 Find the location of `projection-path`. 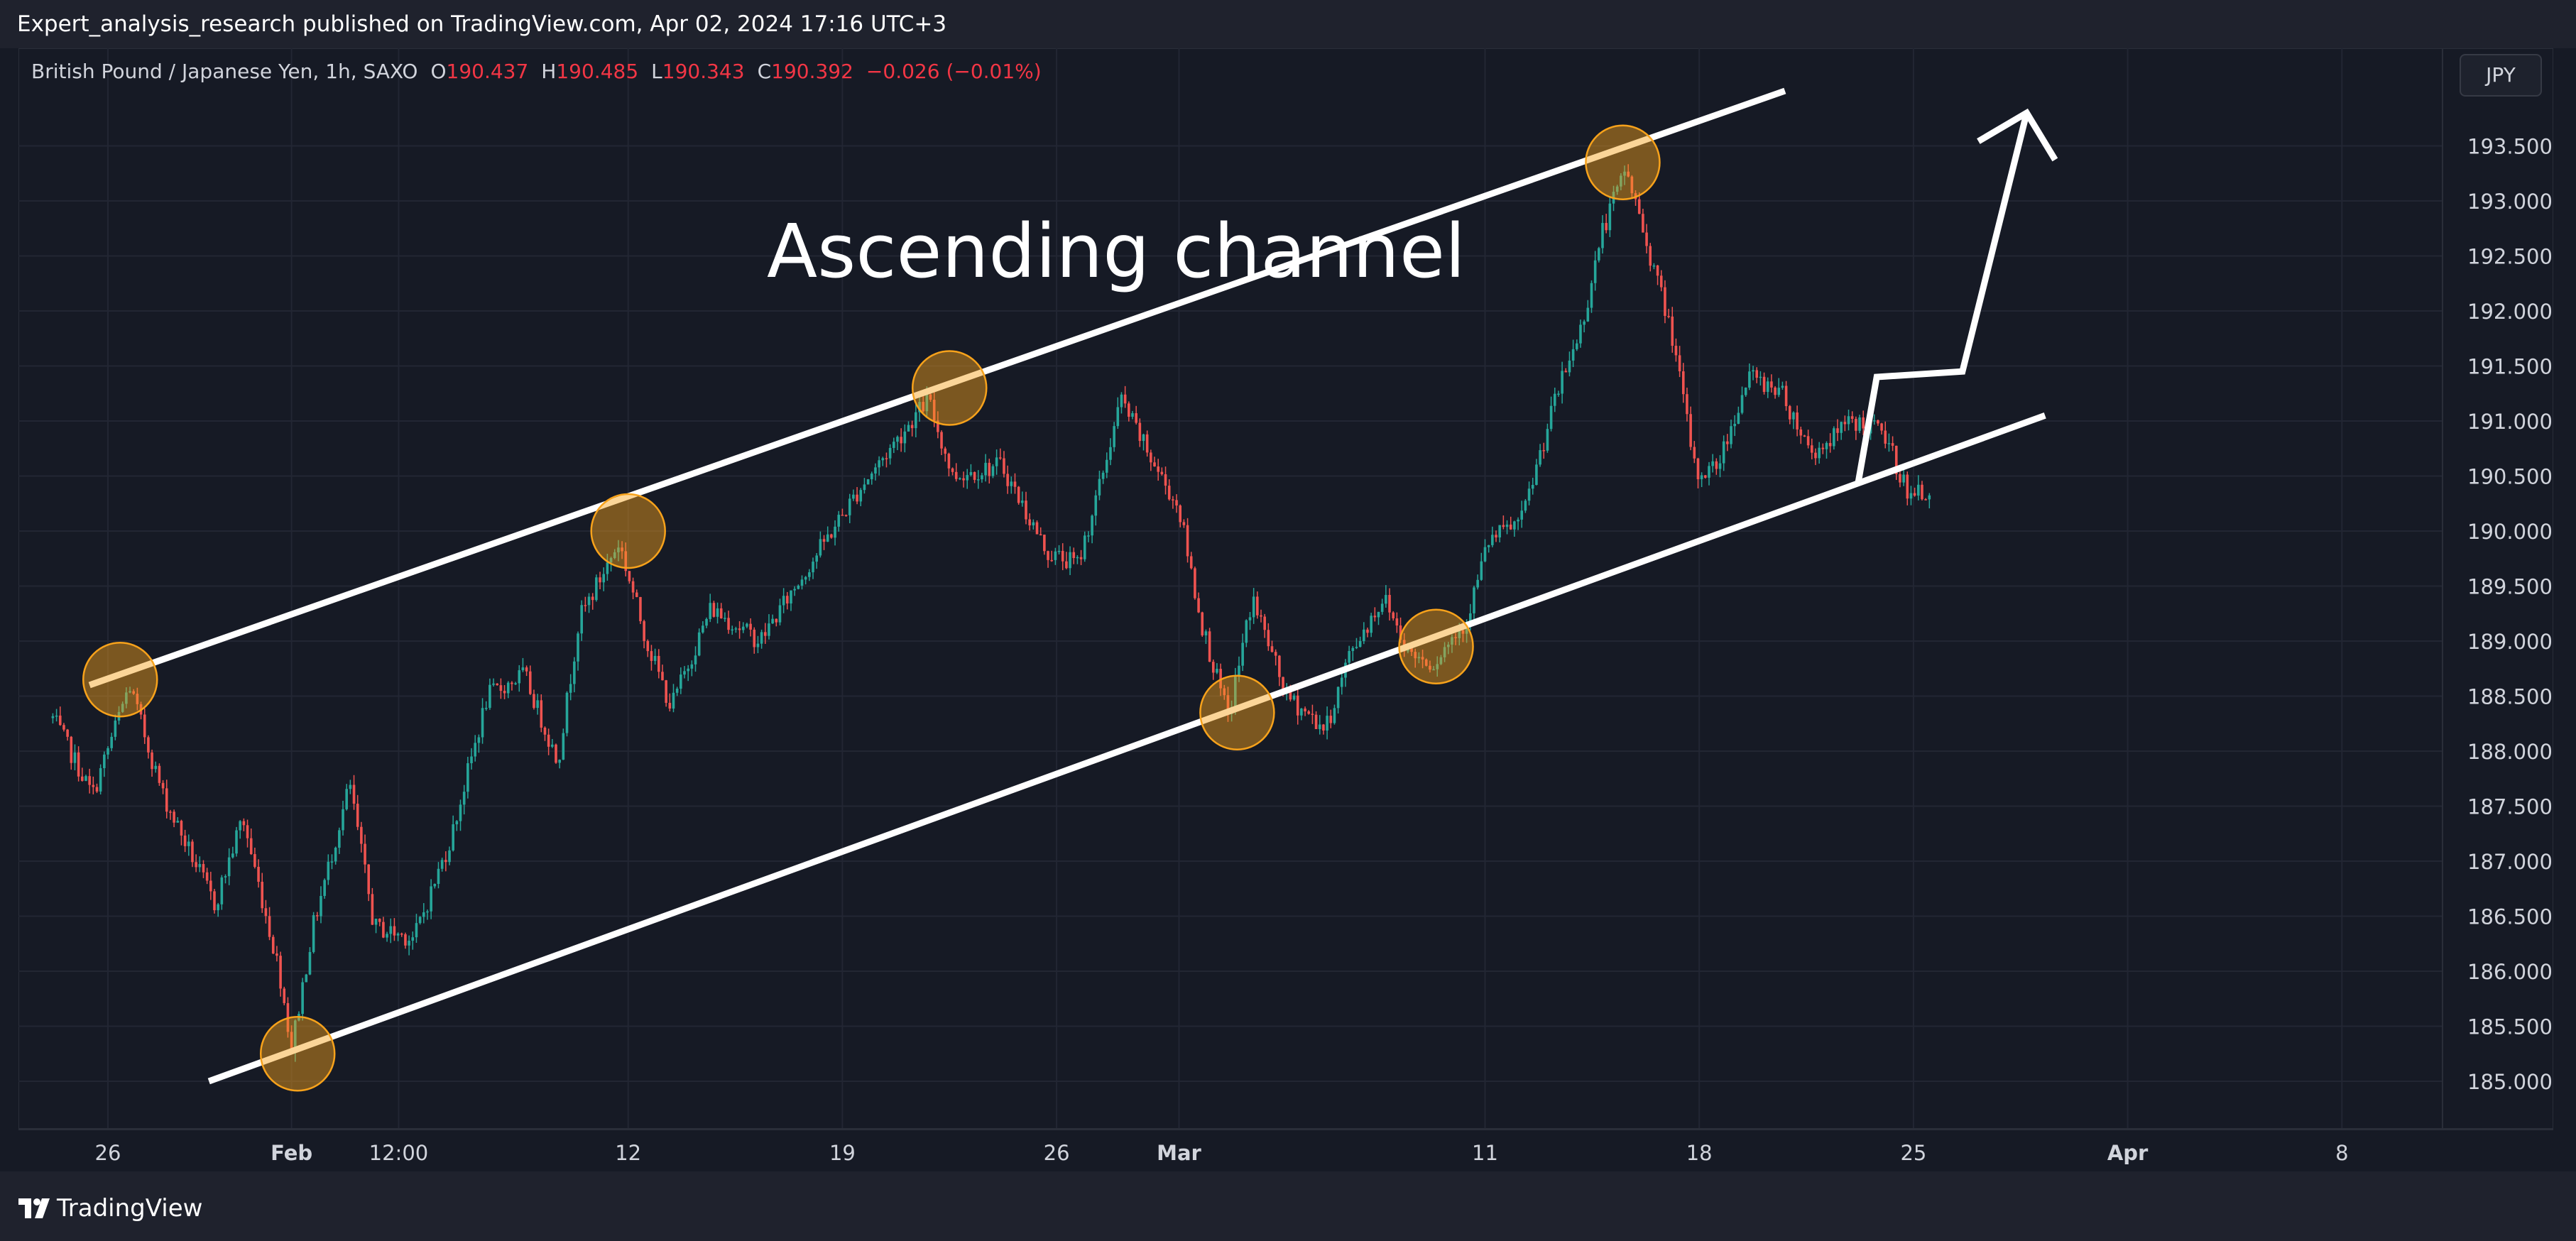

projection-path is located at coordinates (1942, 297).